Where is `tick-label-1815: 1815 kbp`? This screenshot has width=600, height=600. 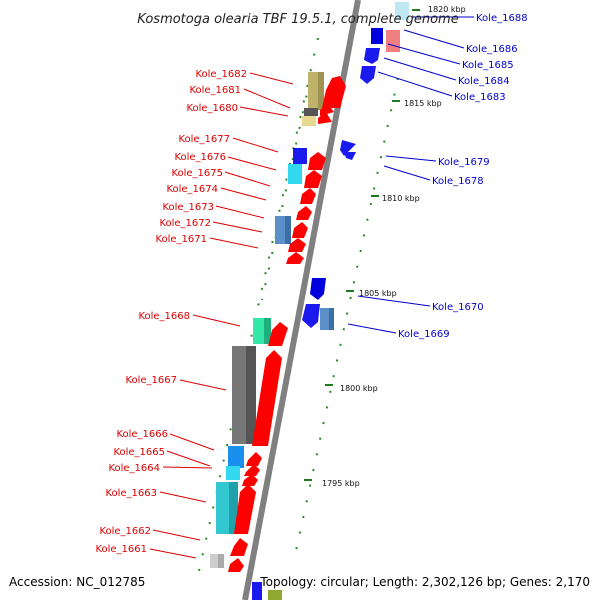 tick-label-1815: 1815 kbp is located at coordinates (423, 103).